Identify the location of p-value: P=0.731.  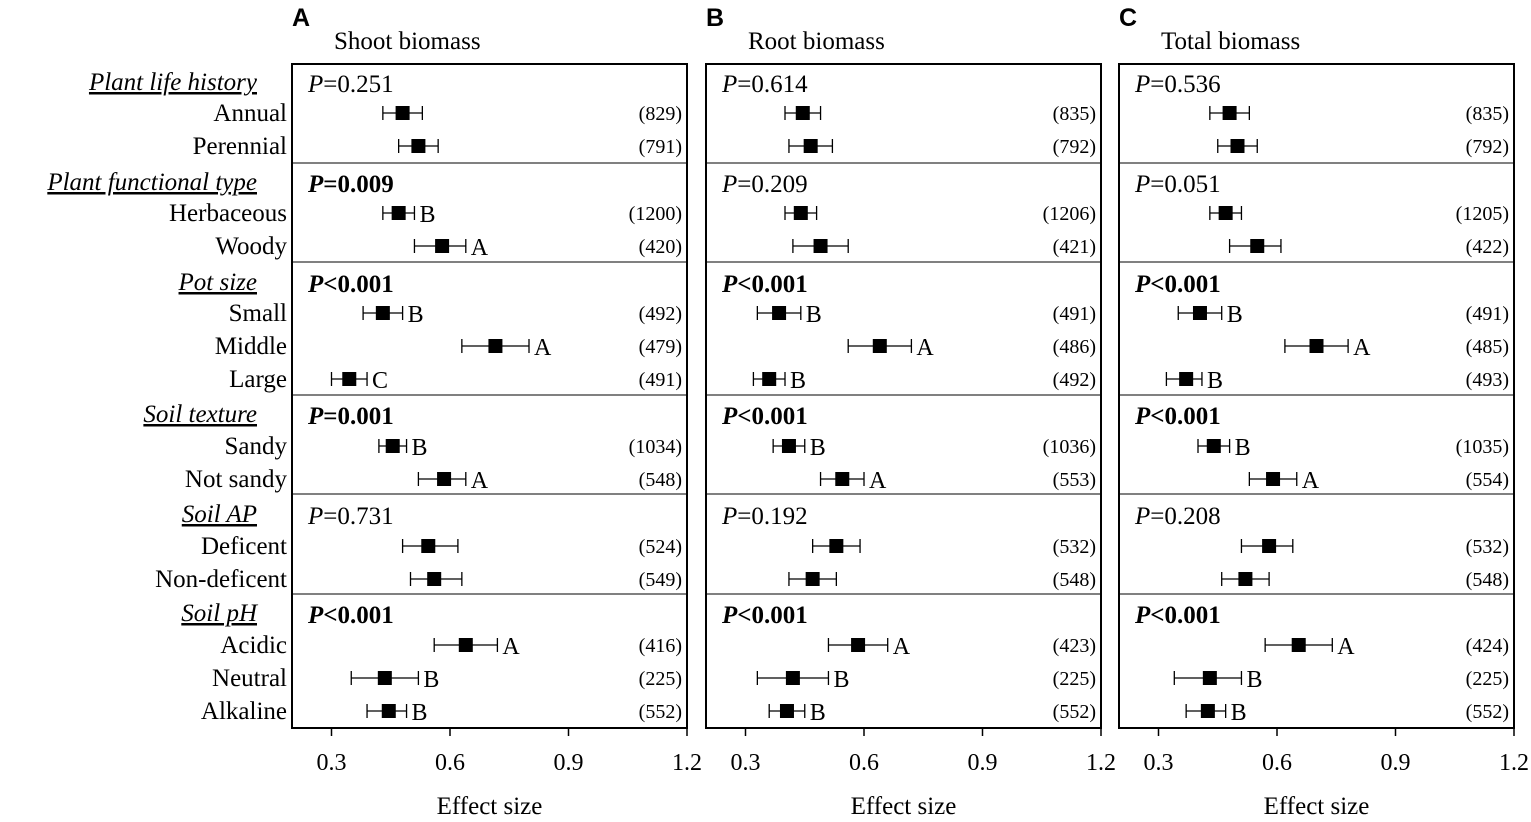
(350, 516).